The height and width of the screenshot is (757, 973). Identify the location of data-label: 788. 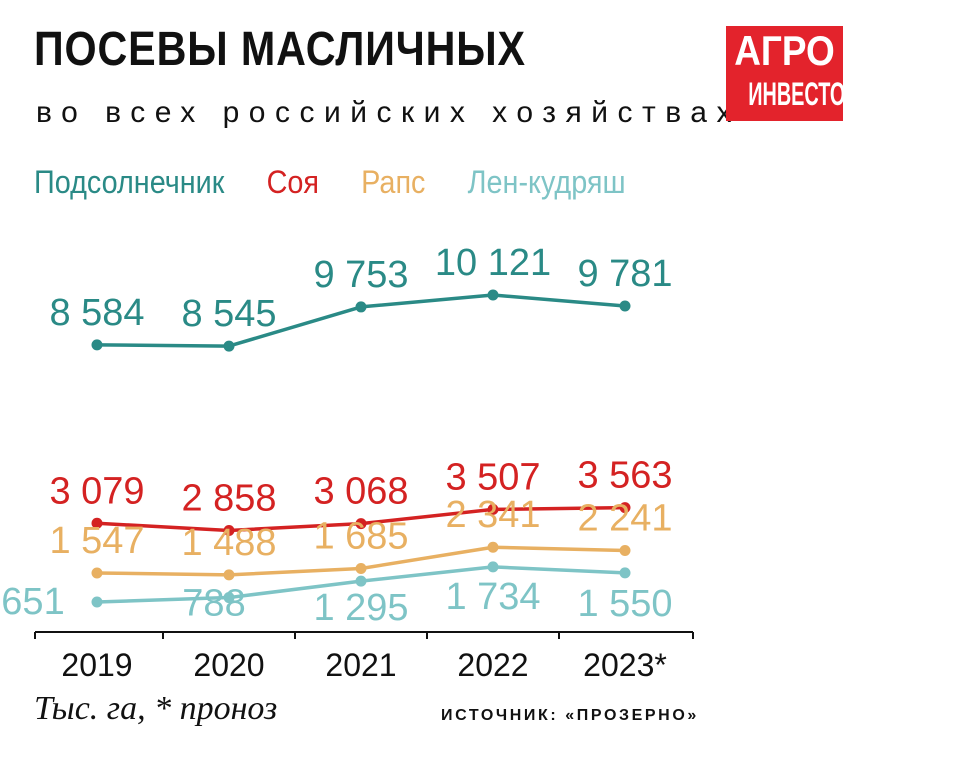
(213, 604).